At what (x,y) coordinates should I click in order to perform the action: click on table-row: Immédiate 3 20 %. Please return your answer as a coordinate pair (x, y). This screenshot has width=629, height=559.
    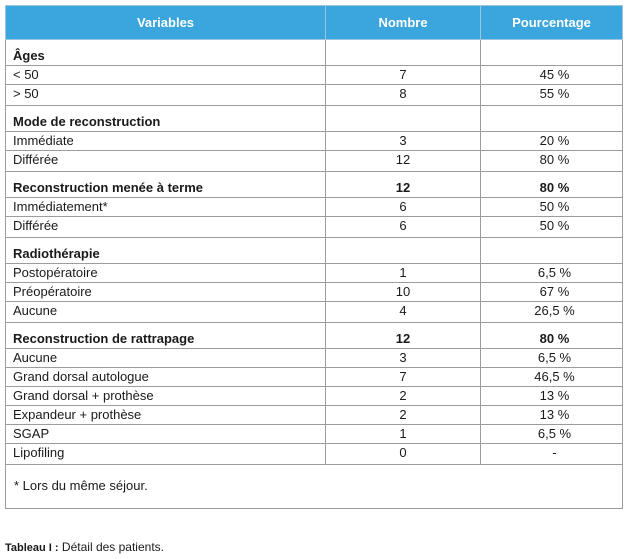
    Looking at the image, I should click on (314, 141).